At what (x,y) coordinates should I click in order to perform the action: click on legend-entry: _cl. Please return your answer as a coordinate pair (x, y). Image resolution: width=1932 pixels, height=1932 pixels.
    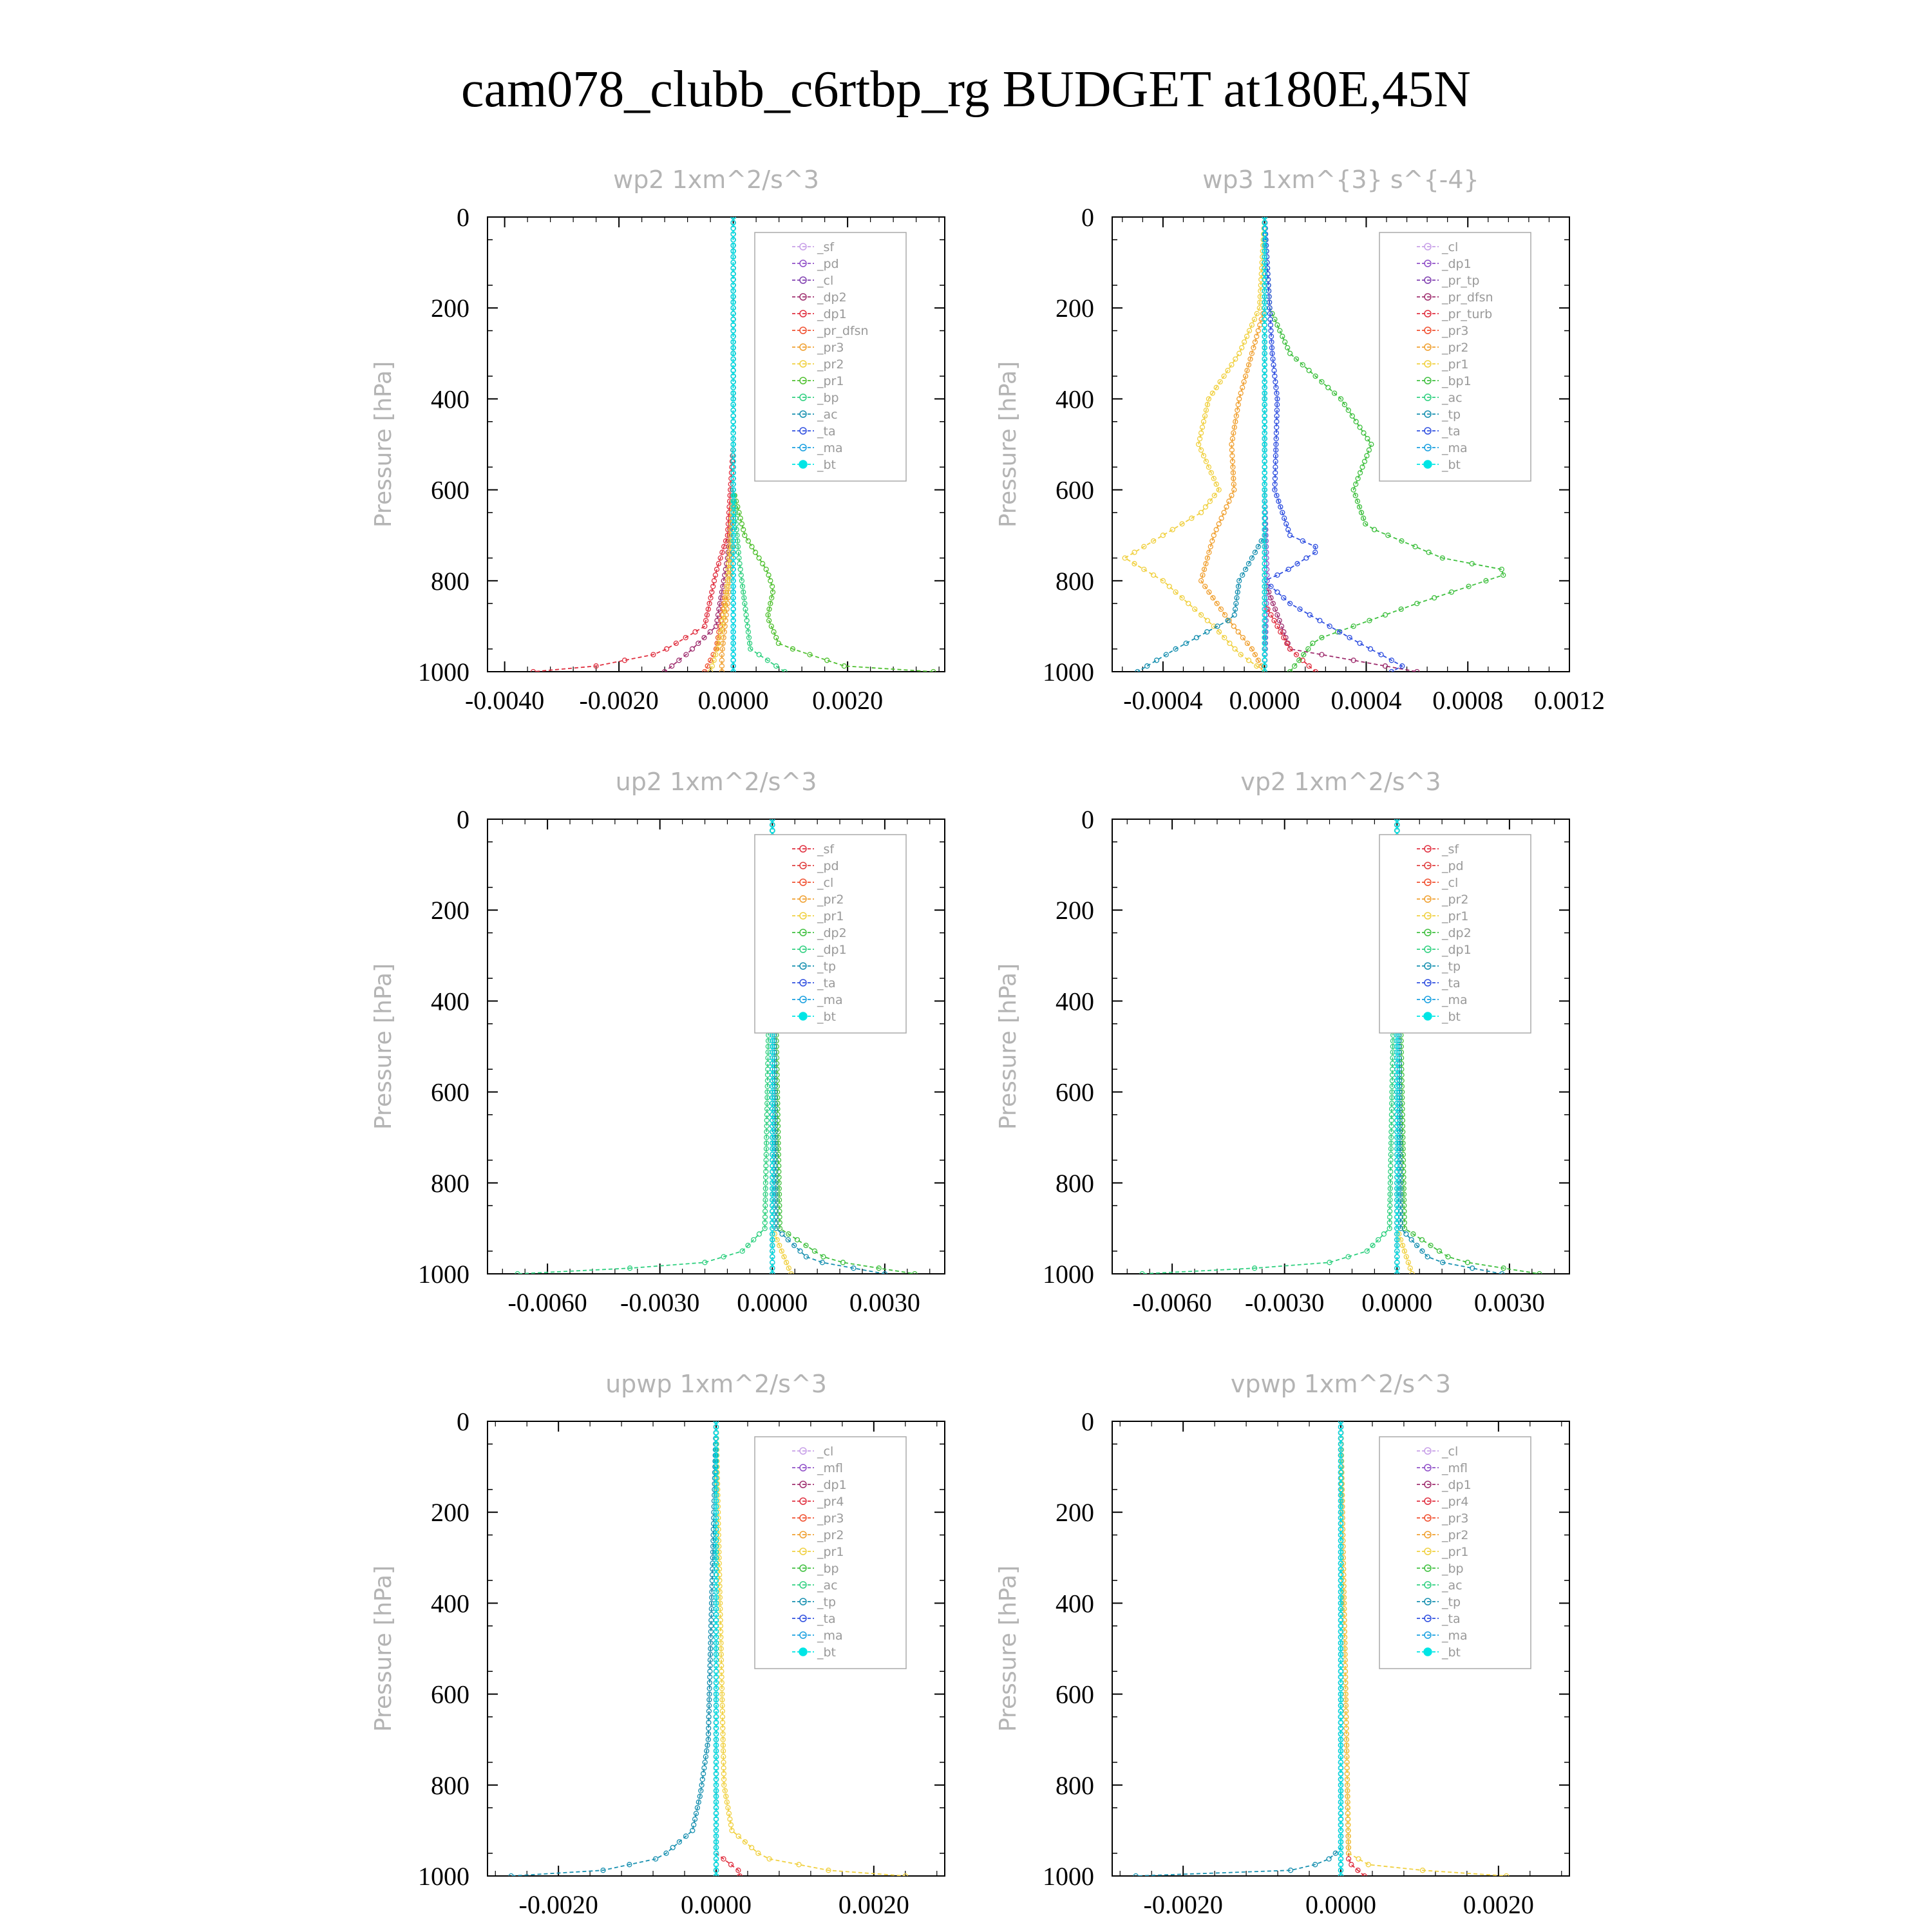
    Looking at the image, I should click on (1449, 247).